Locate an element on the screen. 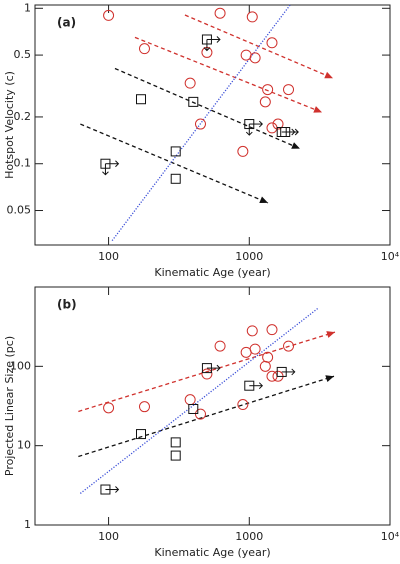  y-tick-label: 0.1 is located at coordinates (23, 163).